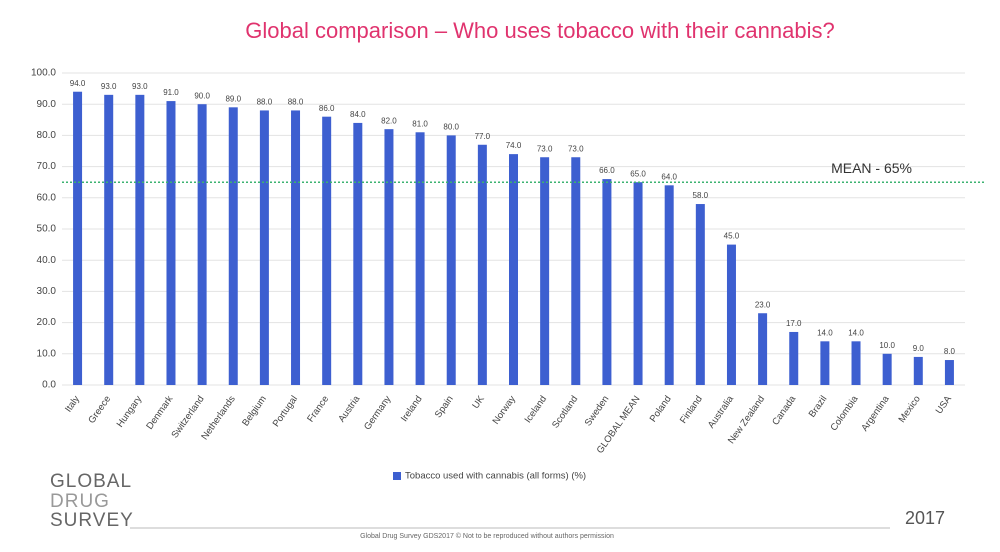 This screenshot has width=1000, height=552. What do you see at coordinates (950, 351) in the screenshot?
I see `value-label: 8.0` at bounding box center [950, 351].